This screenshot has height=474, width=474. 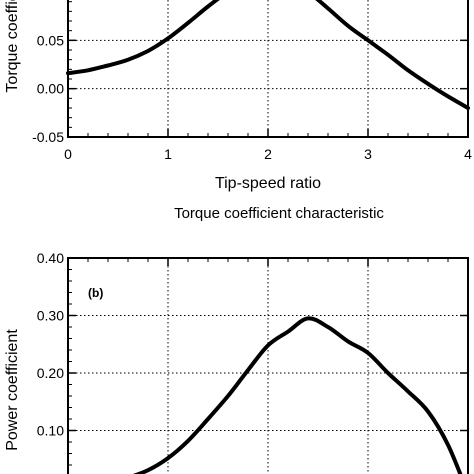 I want to click on top-x-tick-label: 4, so click(x=468, y=154).